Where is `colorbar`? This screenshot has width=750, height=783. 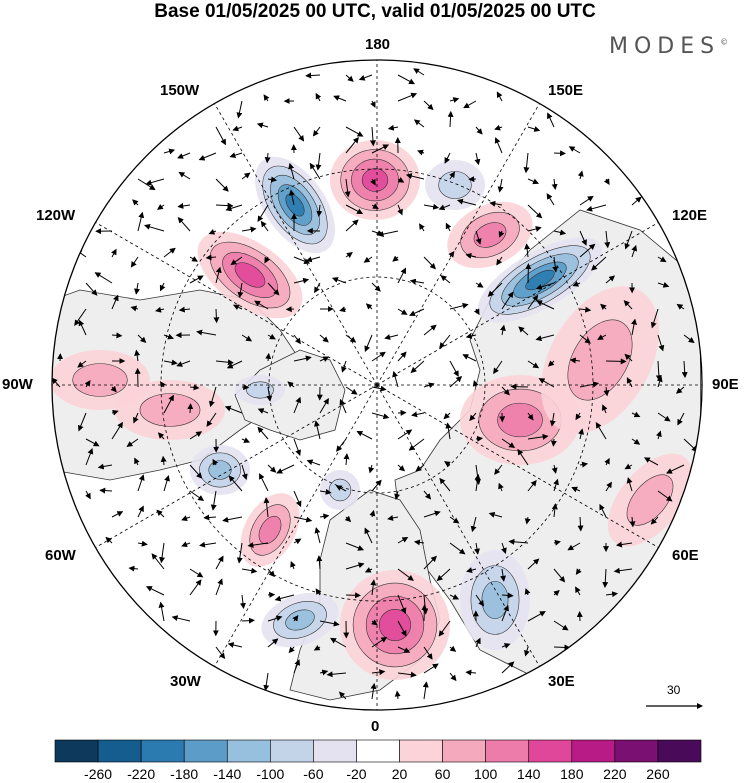 colorbar is located at coordinates (378, 751).